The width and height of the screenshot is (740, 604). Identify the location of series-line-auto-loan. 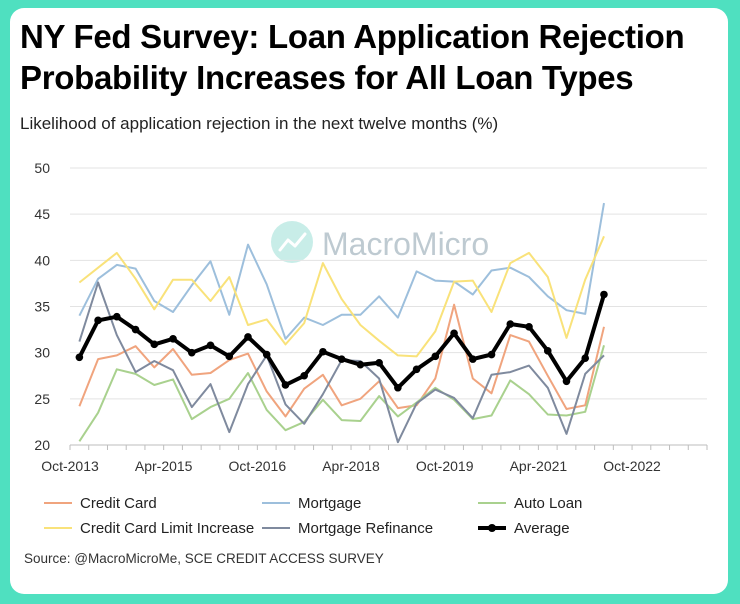
(341, 393).